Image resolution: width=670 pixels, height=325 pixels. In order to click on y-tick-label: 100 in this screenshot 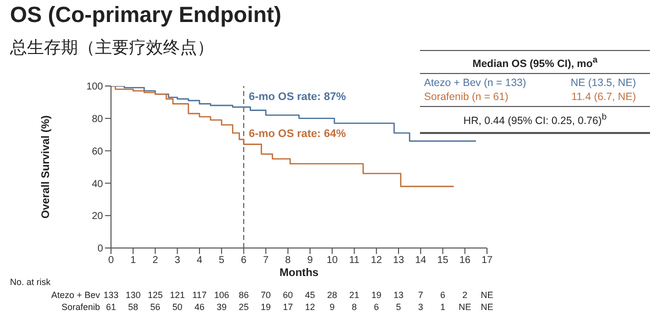, I will do `click(95, 87)`.